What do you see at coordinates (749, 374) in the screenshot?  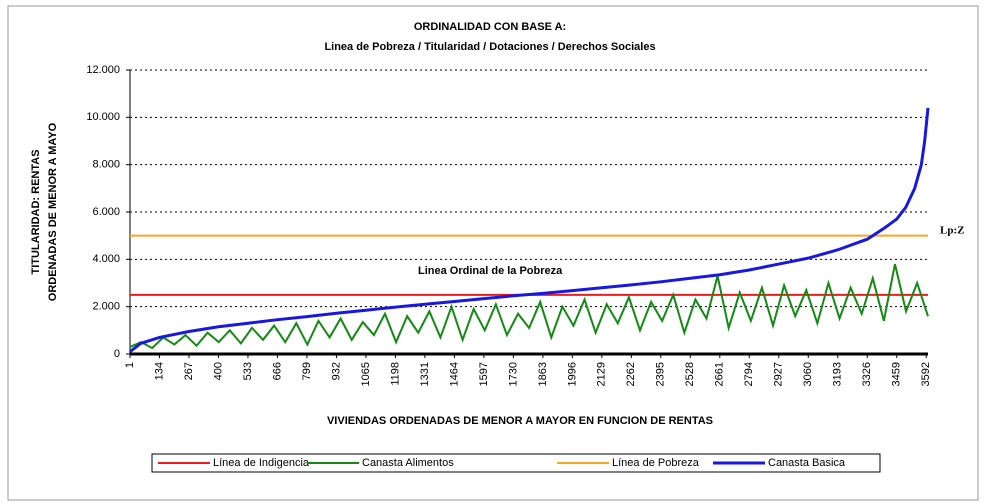 I see `x-tick-label: 2794` at bounding box center [749, 374].